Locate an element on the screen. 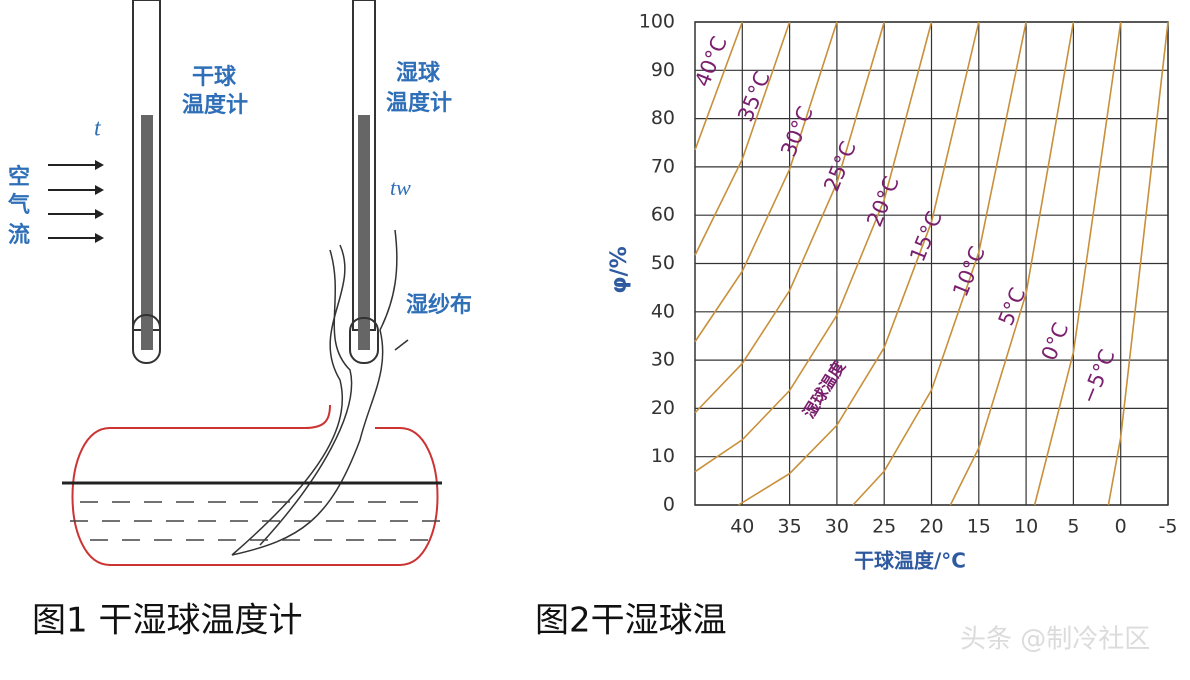 The image size is (1190, 680). x-tick-label: 35 is located at coordinates (790, 527).